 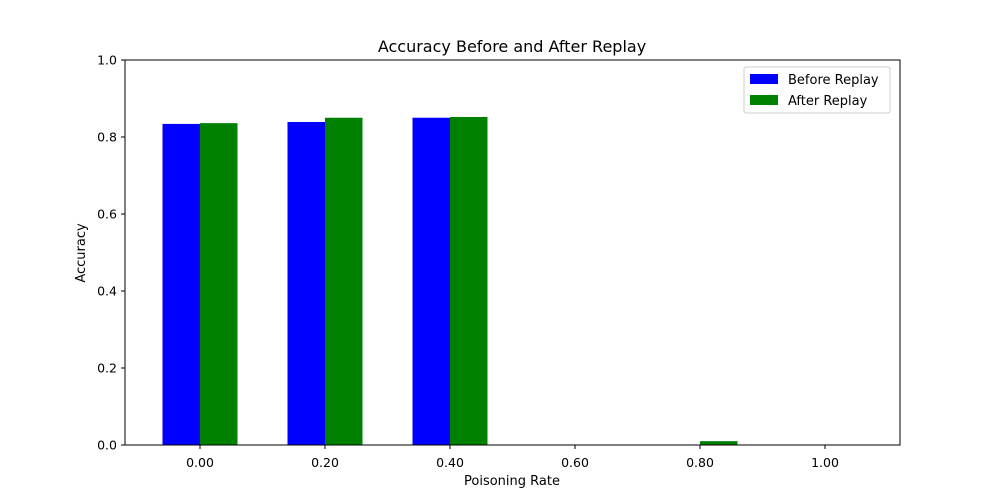 I want to click on y-tick-label: 0.4, so click(x=107, y=291).